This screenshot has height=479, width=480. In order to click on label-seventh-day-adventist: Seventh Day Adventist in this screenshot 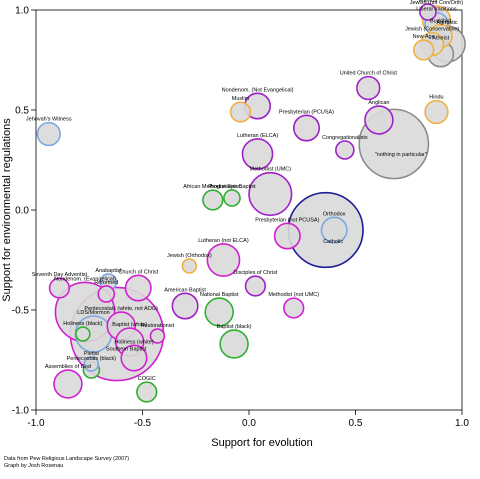, I will do `click(60, 275)`.